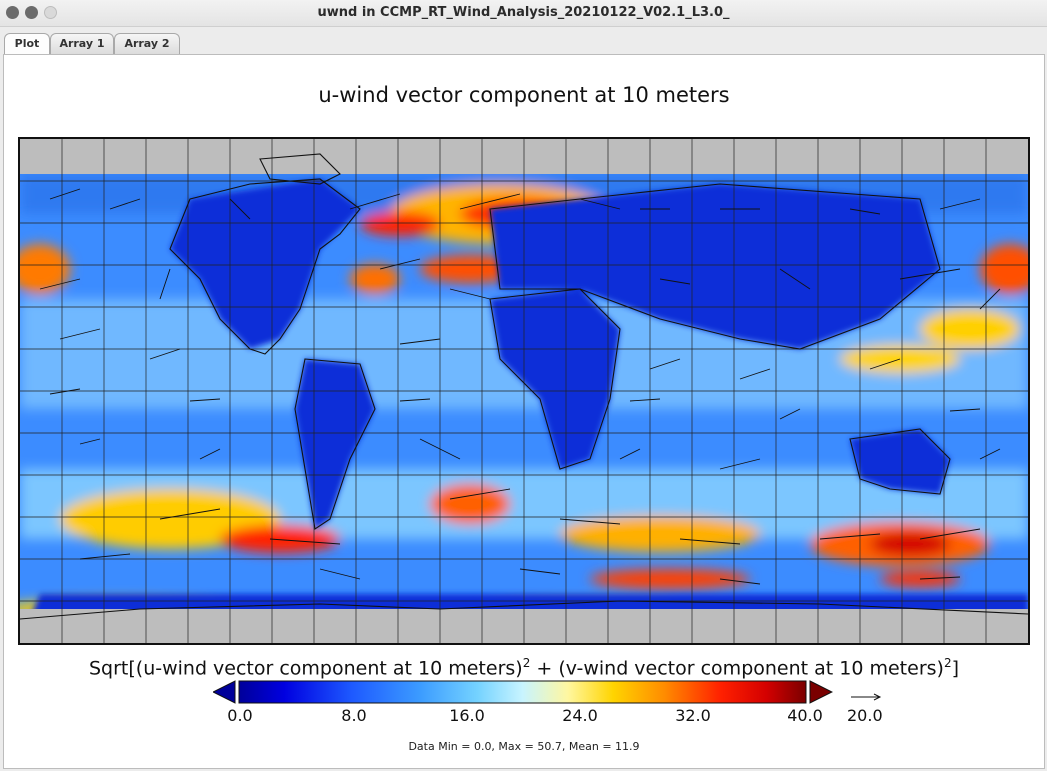 This screenshot has width=1047, height=771. What do you see at coordinates (31, 12) in the screenshot?
I see `minimize-window-button` at bounding box center [31, 12].